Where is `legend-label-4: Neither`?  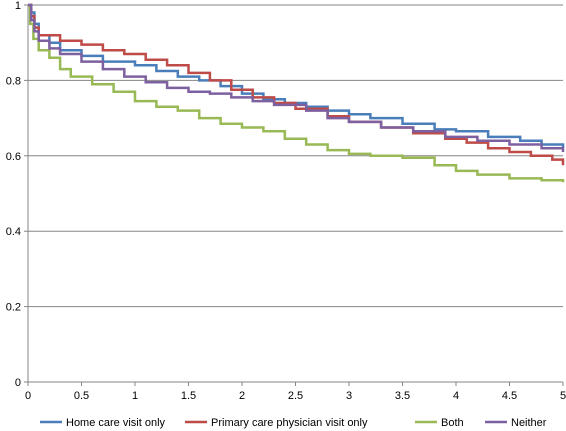
legend-label-4: Neither is located at coordinates (529, 423).